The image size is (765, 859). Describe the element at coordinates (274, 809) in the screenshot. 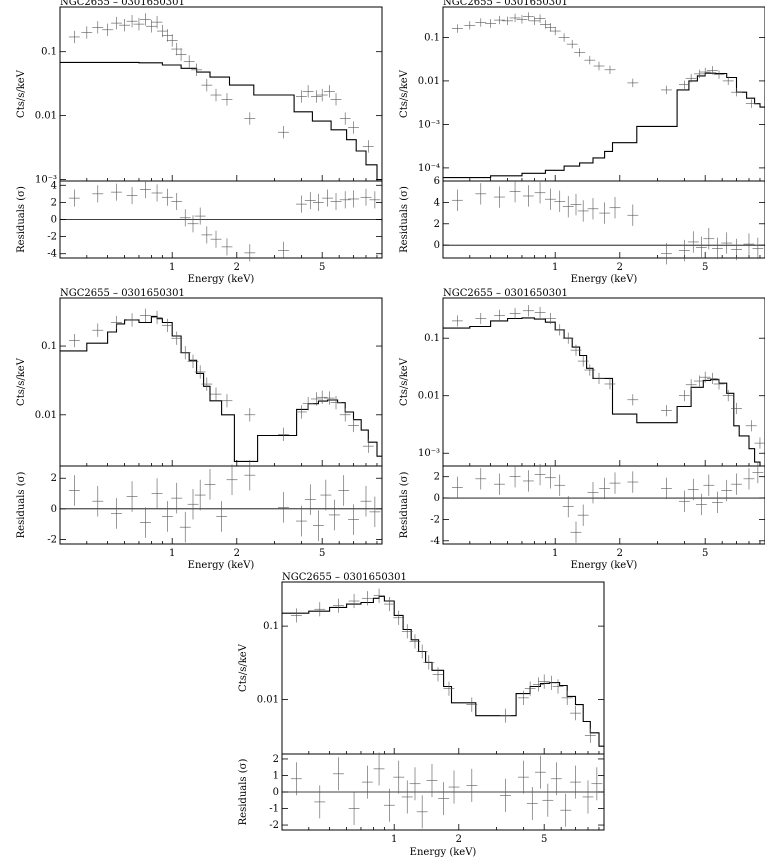

I see `resid-y-tick-label: -1` at that location.